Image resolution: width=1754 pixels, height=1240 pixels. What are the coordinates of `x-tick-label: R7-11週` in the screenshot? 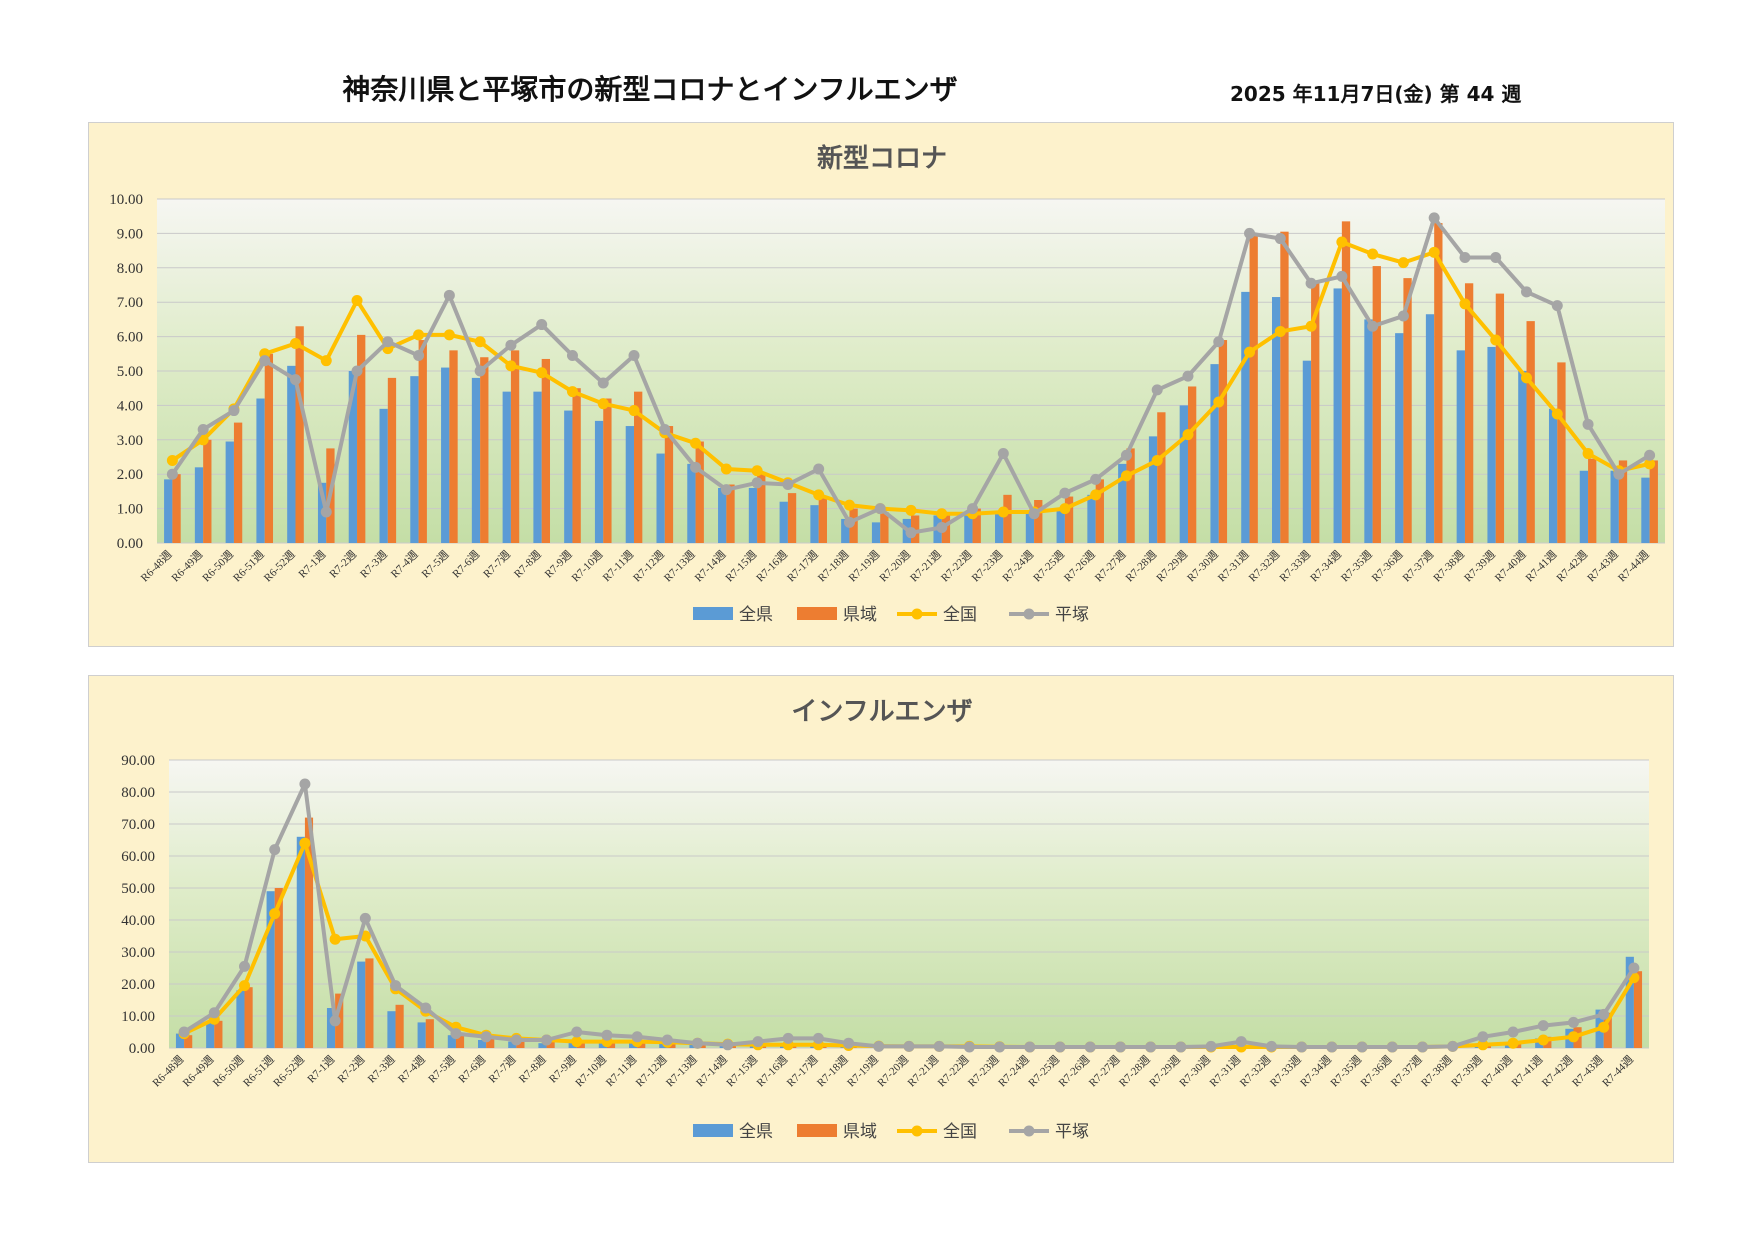 It's located at (621, 1071).